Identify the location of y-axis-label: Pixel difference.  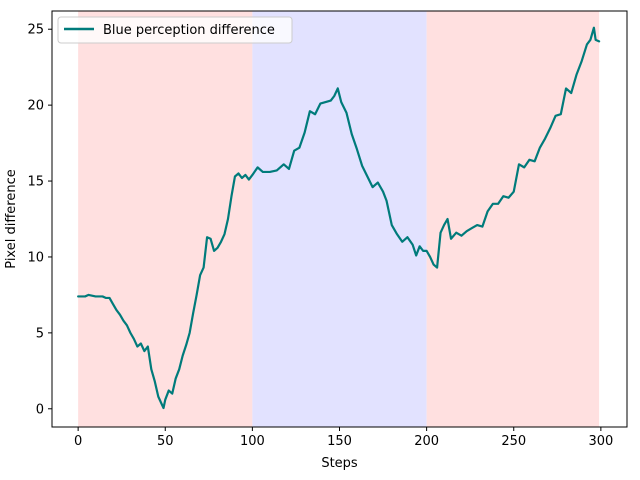
(11, 218).